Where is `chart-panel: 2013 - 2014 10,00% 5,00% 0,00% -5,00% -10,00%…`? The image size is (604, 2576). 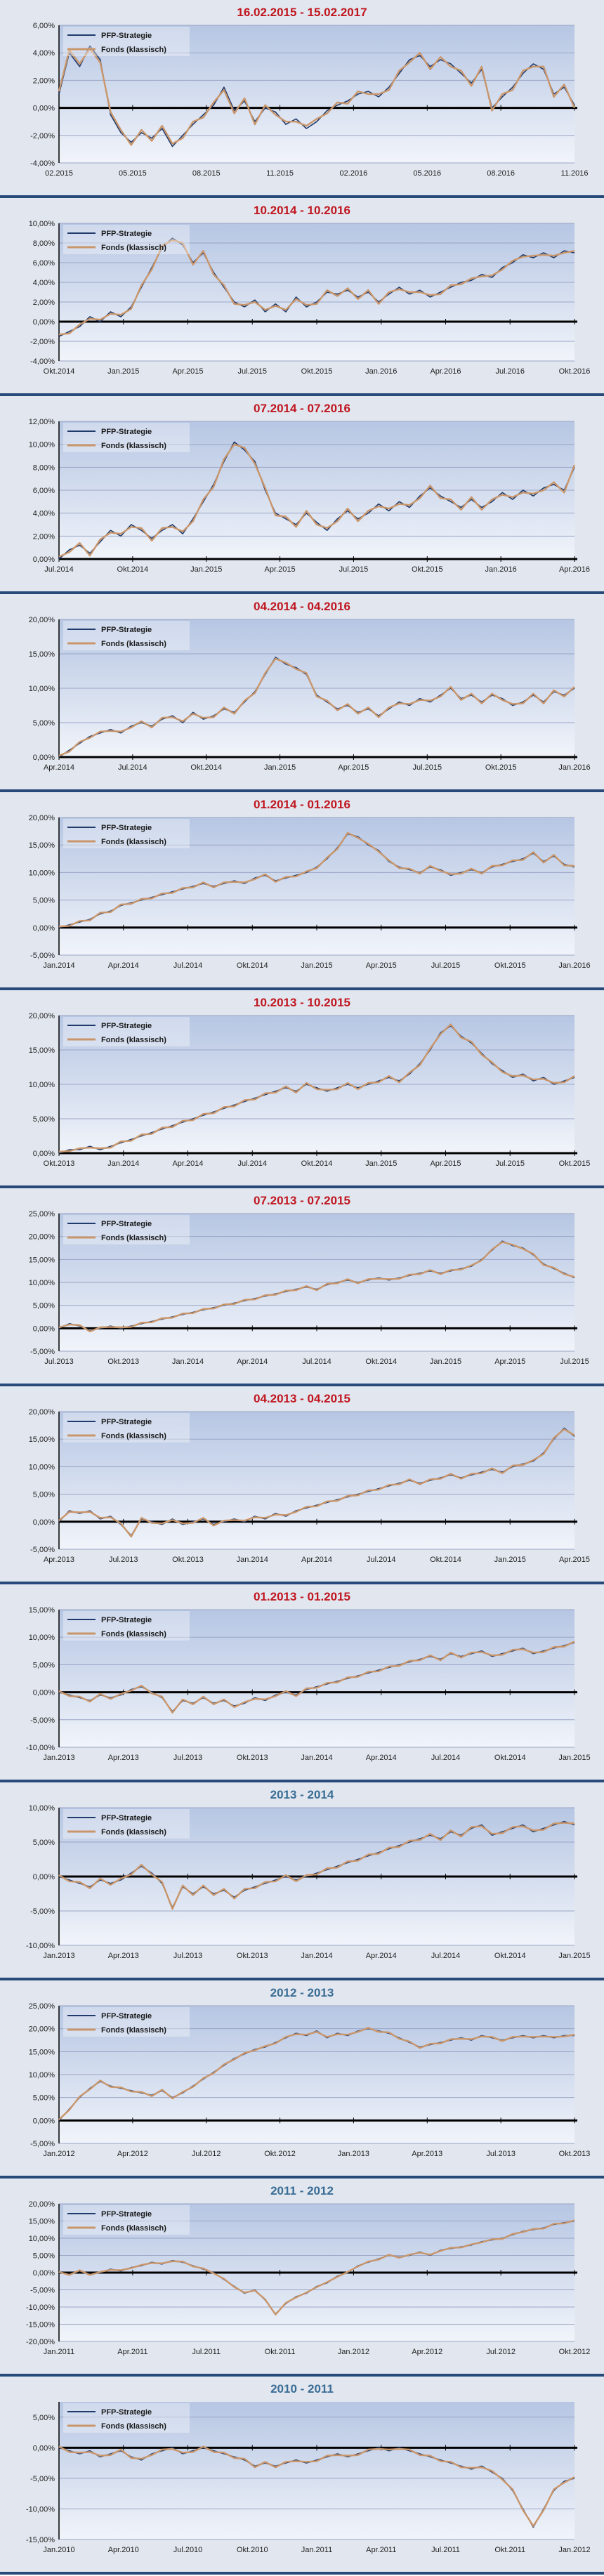
chart-panel: 2013 - 2014 10,00% 5,00% 0,00% -5,00% -10,00%… is located at coordinates (302, 1881).